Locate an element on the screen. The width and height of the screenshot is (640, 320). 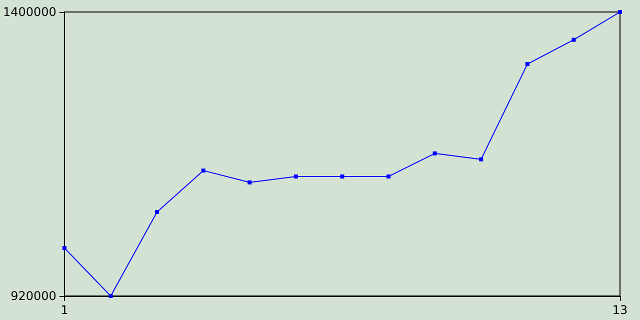
x-tick-label: 13 is located at coordinates (620, 310).